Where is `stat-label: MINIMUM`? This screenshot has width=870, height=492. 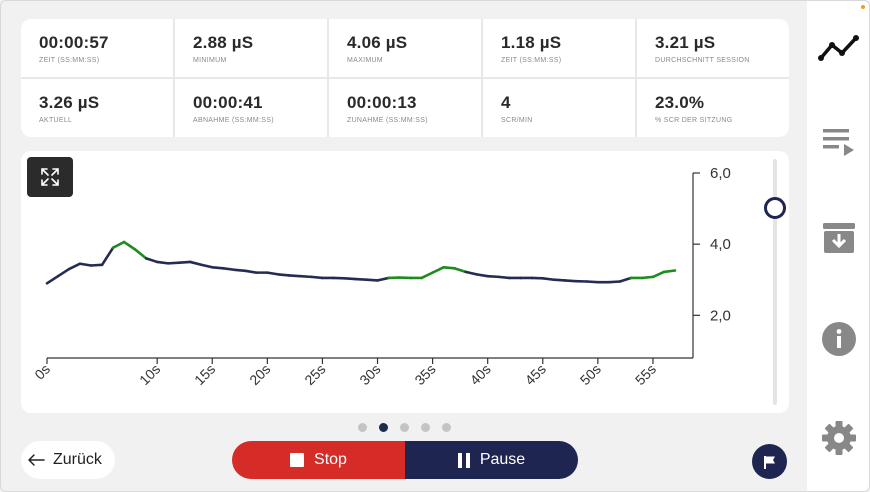 stat-label: MINIMUM is located at coordinates (210, 60).